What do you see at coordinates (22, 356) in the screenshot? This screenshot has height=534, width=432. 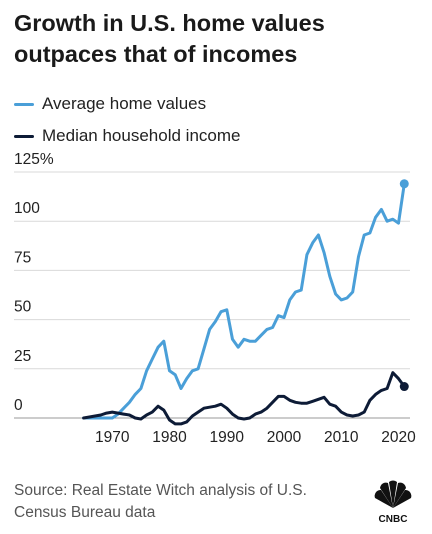 I see `y-tick-label: 25` at bounding box center [22, 356].